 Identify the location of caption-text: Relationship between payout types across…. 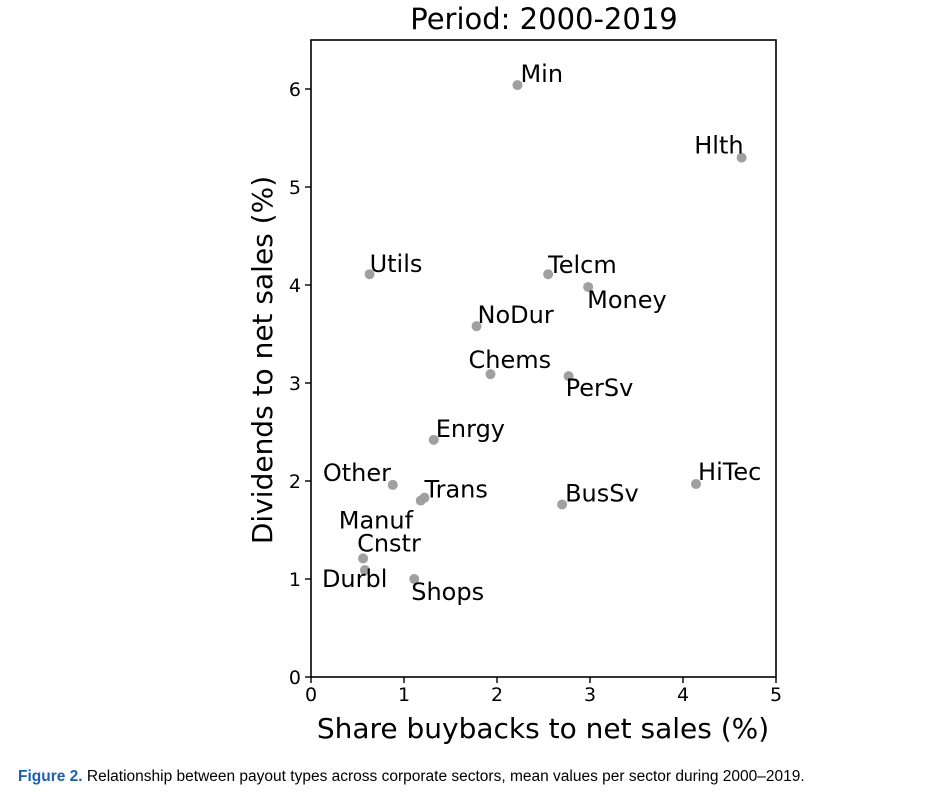
(443, 776).